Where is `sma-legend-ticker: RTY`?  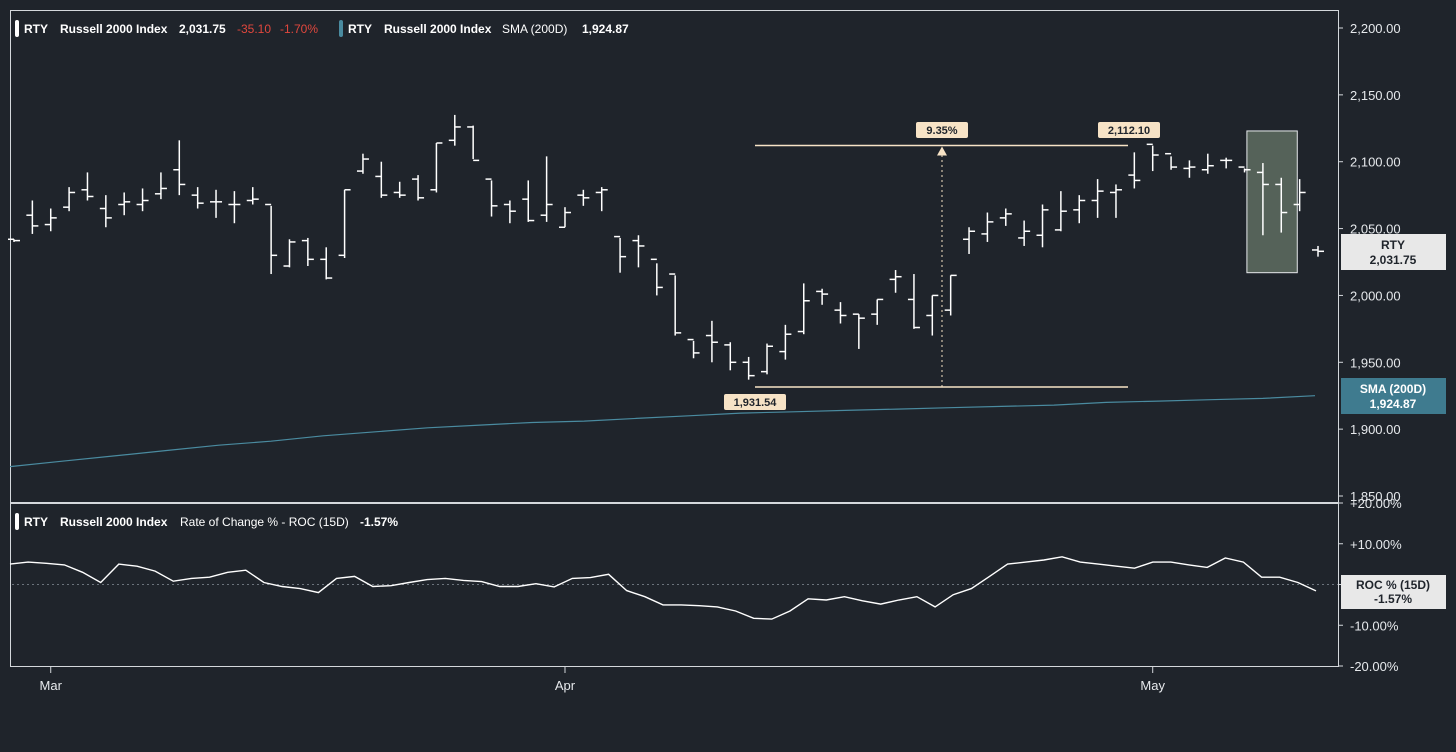
sma-legend-ticker: RTY is located at coordinates (360, 29).